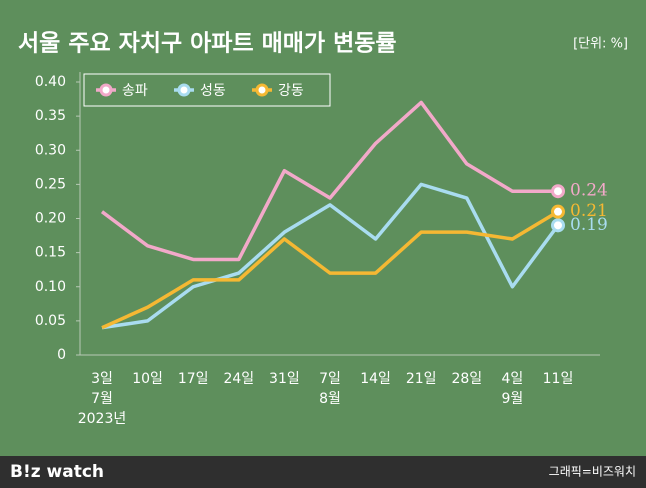  I want to click on credit: 그래픽=비즈워치, so click(592, 472).